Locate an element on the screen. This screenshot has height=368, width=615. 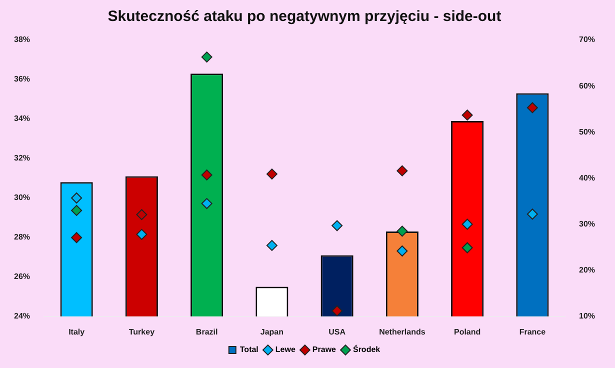
legend-label: Total is located at coordinates (249, 349).